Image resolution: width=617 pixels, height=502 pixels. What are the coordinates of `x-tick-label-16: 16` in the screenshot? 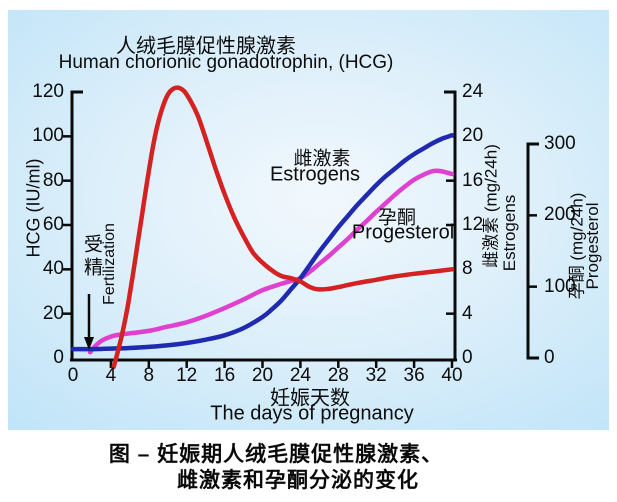 It's located at (225, 375).